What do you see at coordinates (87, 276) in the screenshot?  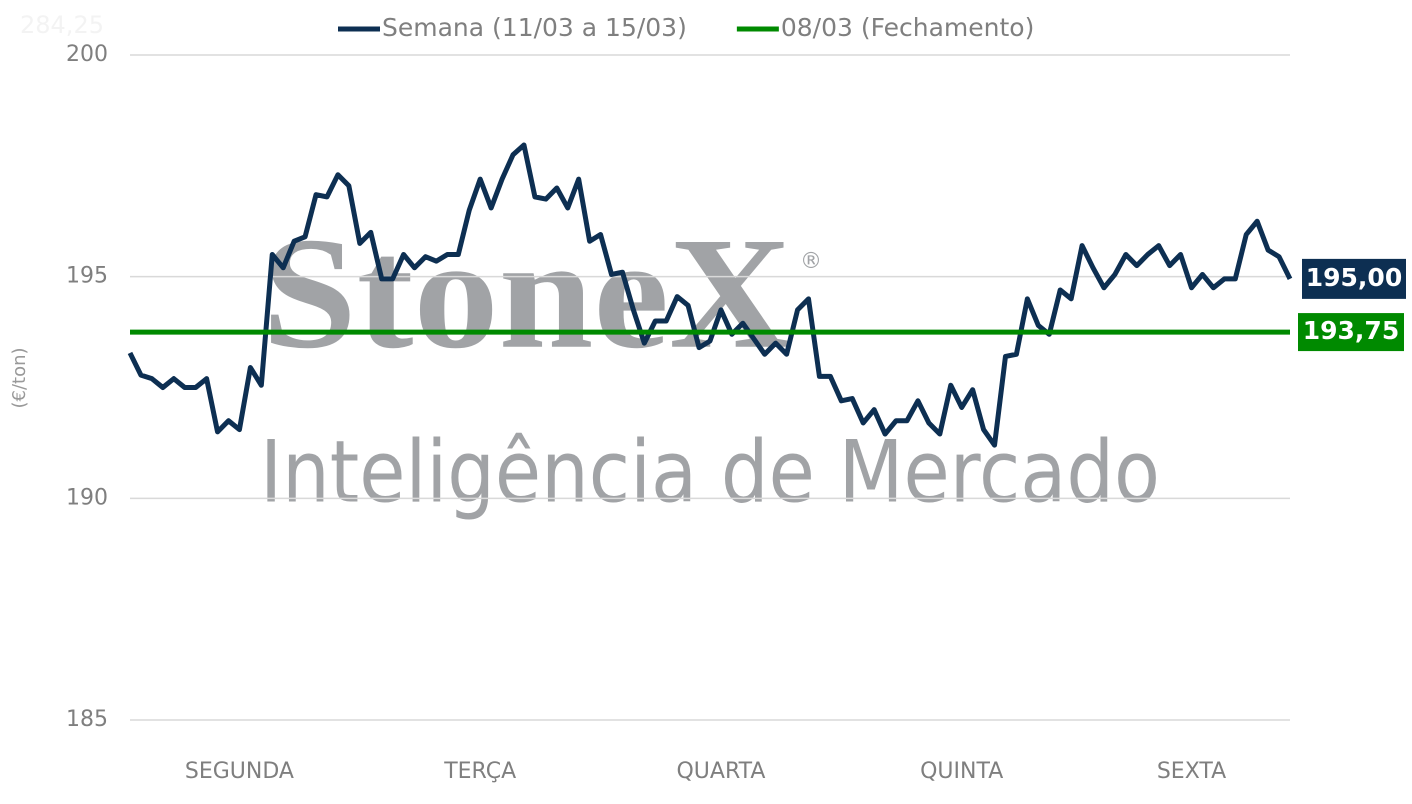 I see `y-tick-label: 195` at bounding box center [87, 276].